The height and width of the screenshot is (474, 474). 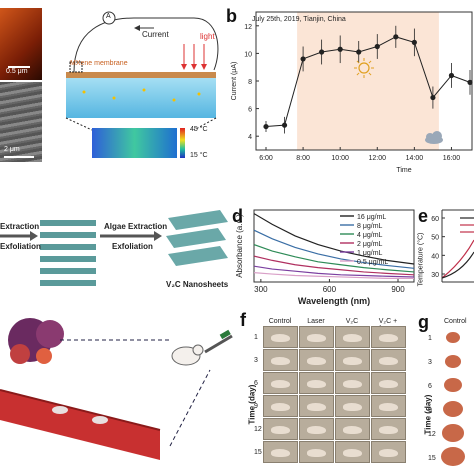 What do you see at coordinates (21, 44) in the screenshot?
I see `sem-image-top` at bounding box center [21, 44].